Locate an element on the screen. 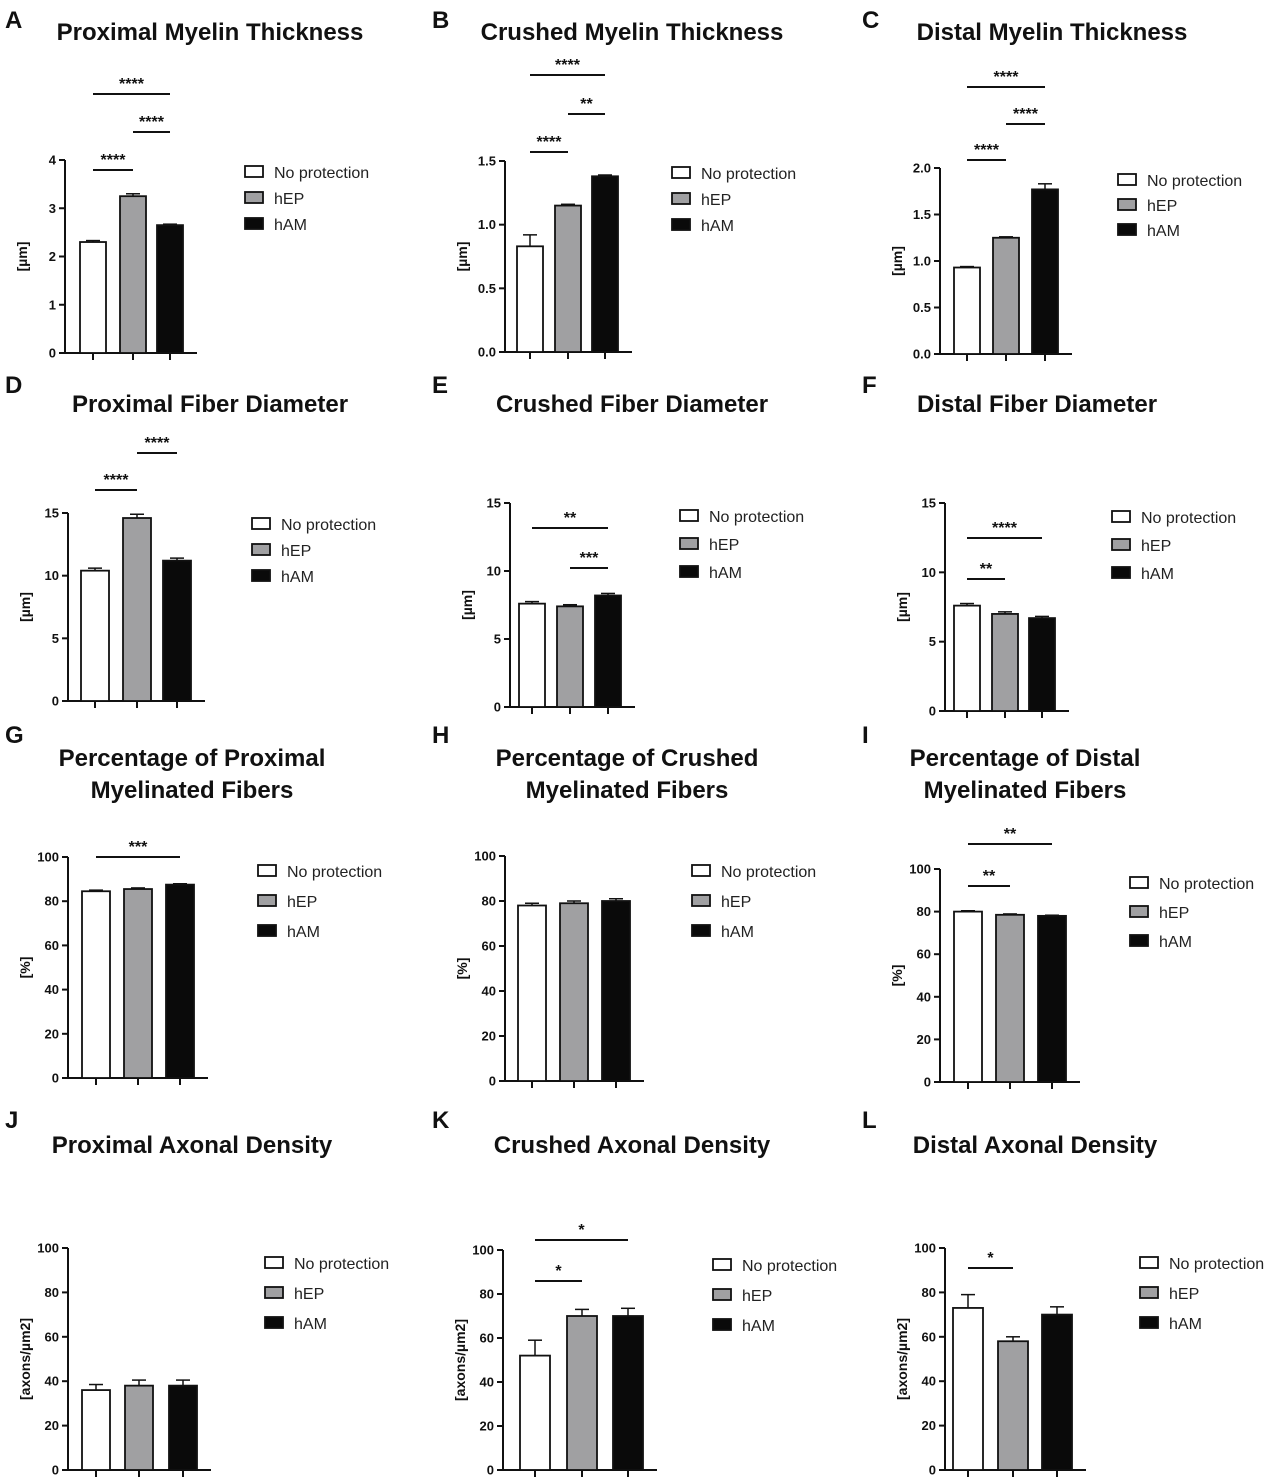 This screenshot has width=1280, height=1481. y-tick-label: 0.5 is located at coordinates (487, 288).